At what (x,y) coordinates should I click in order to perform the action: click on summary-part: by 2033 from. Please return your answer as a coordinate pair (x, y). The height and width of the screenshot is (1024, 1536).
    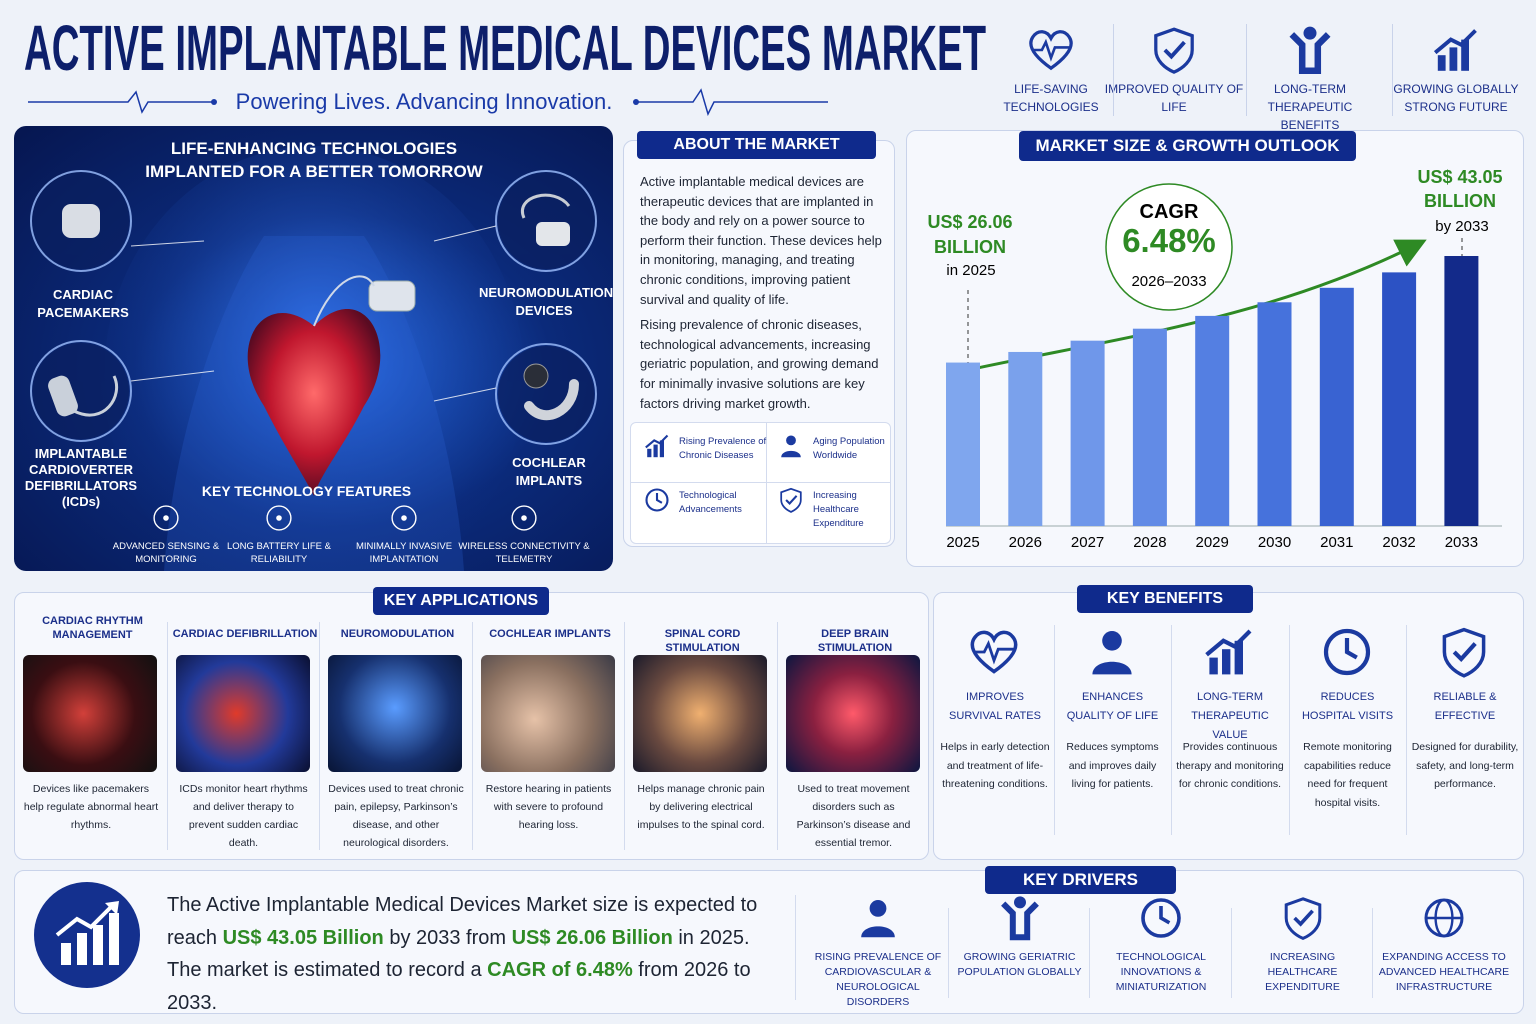
    Looking at the image, I should click on (447, 937).